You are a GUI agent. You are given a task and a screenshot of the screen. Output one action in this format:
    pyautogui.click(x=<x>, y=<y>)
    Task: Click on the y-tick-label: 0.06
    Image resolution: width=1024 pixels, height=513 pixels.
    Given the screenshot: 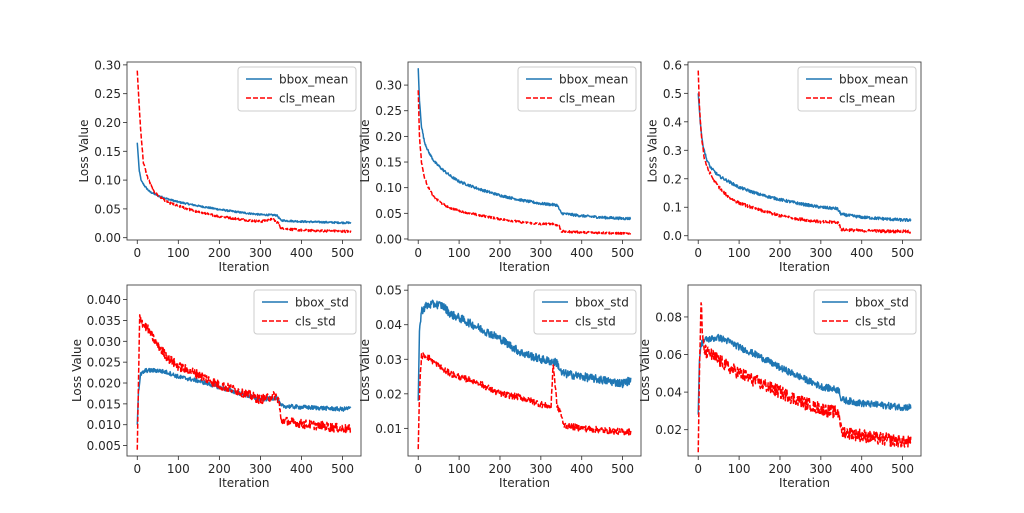 What is the action you would take?
    pyautogui.click(x=668, y=355)
    